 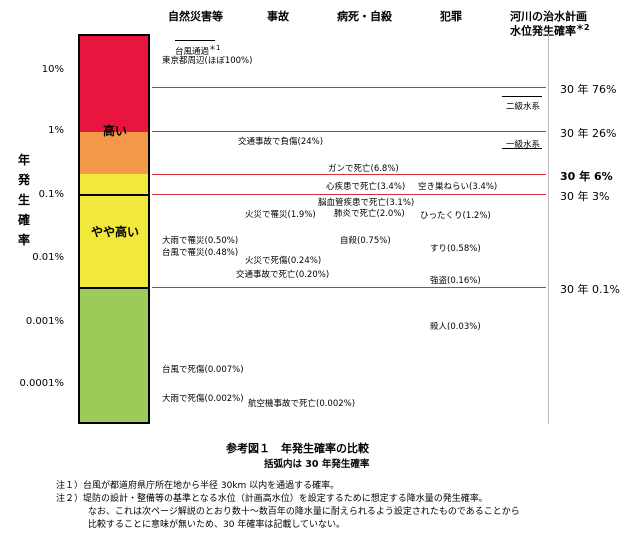 What do you see at coordinates (363, 169) in the screenshot?
I see `label-cancer: ガンで死亡(6.8%)` at bounding box center [363, 169].